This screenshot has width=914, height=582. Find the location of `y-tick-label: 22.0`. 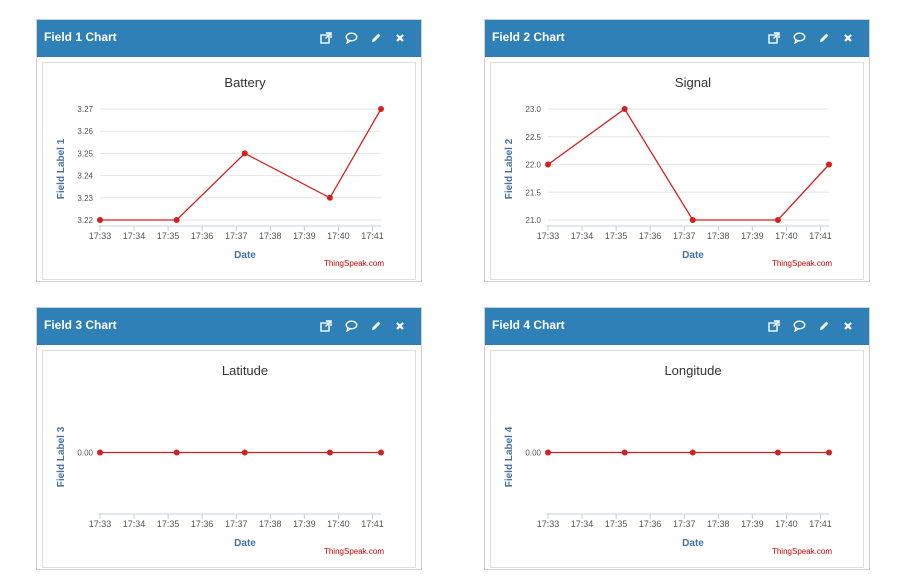

y-tick-label: 22.0 is located at coordinates (533, 165).